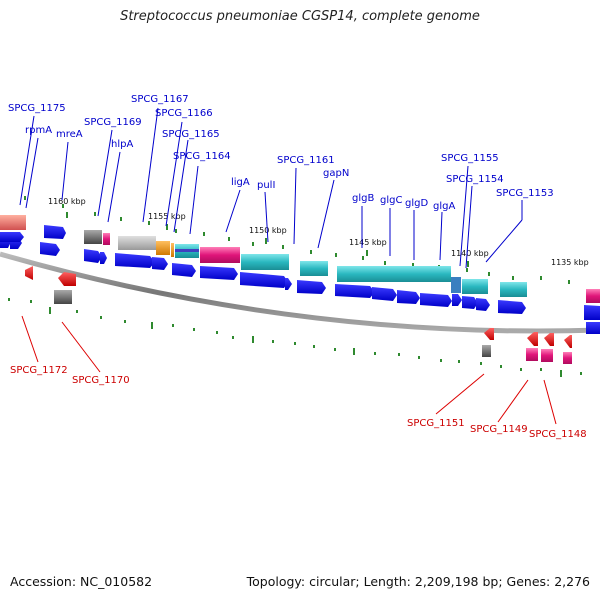 Image resolution: width=600 pixels, height=600 pixels. What do you see at coordinates (570, 262) in the screenshot?
I see `ruler-label-1135: 1135 kbp` at bounding box center [570, 262].